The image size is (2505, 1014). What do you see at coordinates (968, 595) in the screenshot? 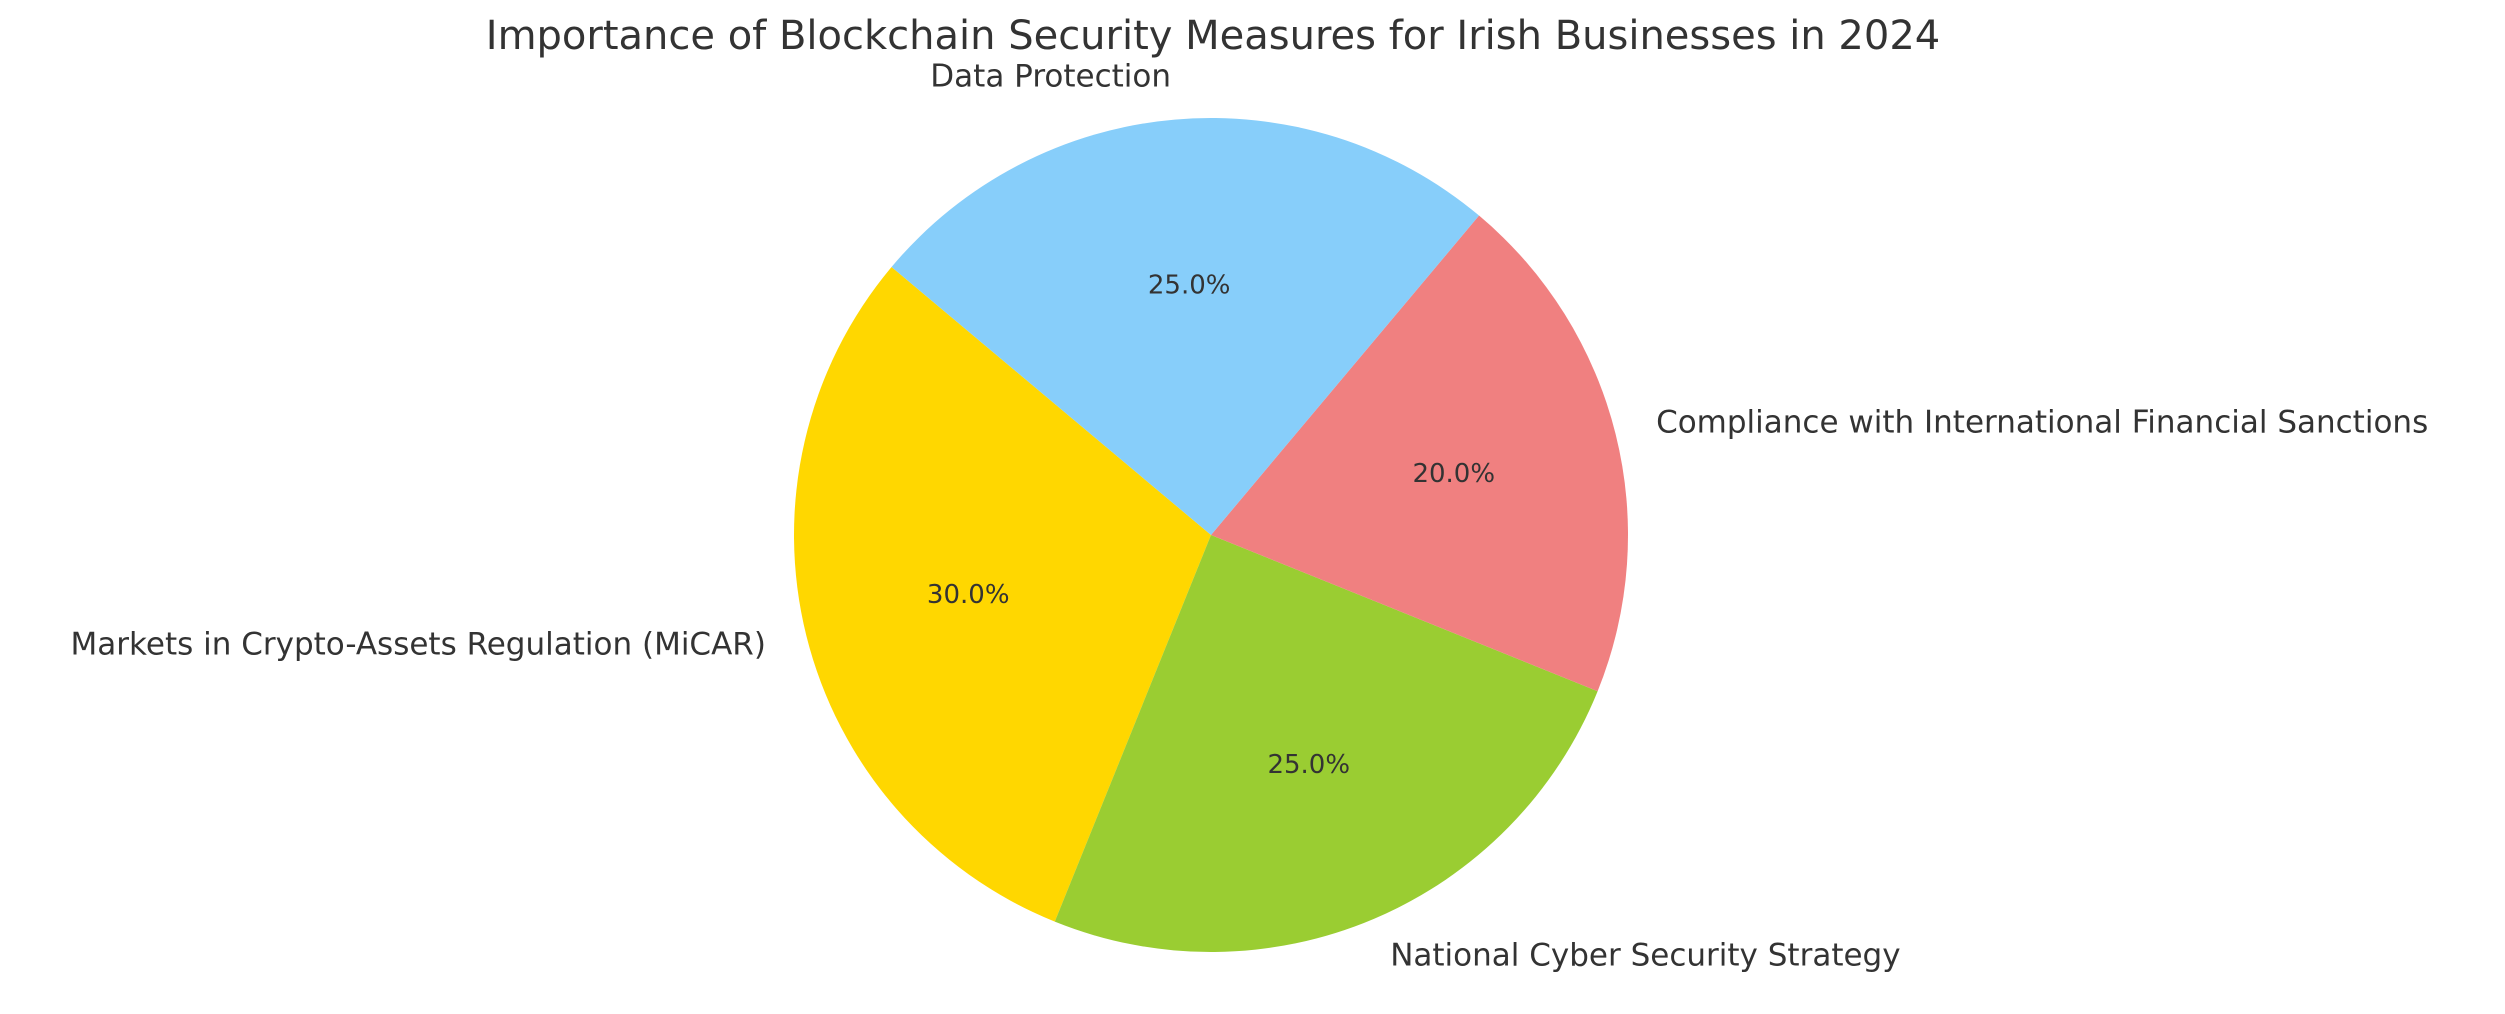
I see `percent-label: 30.0%` at bounding box center [968, 595].